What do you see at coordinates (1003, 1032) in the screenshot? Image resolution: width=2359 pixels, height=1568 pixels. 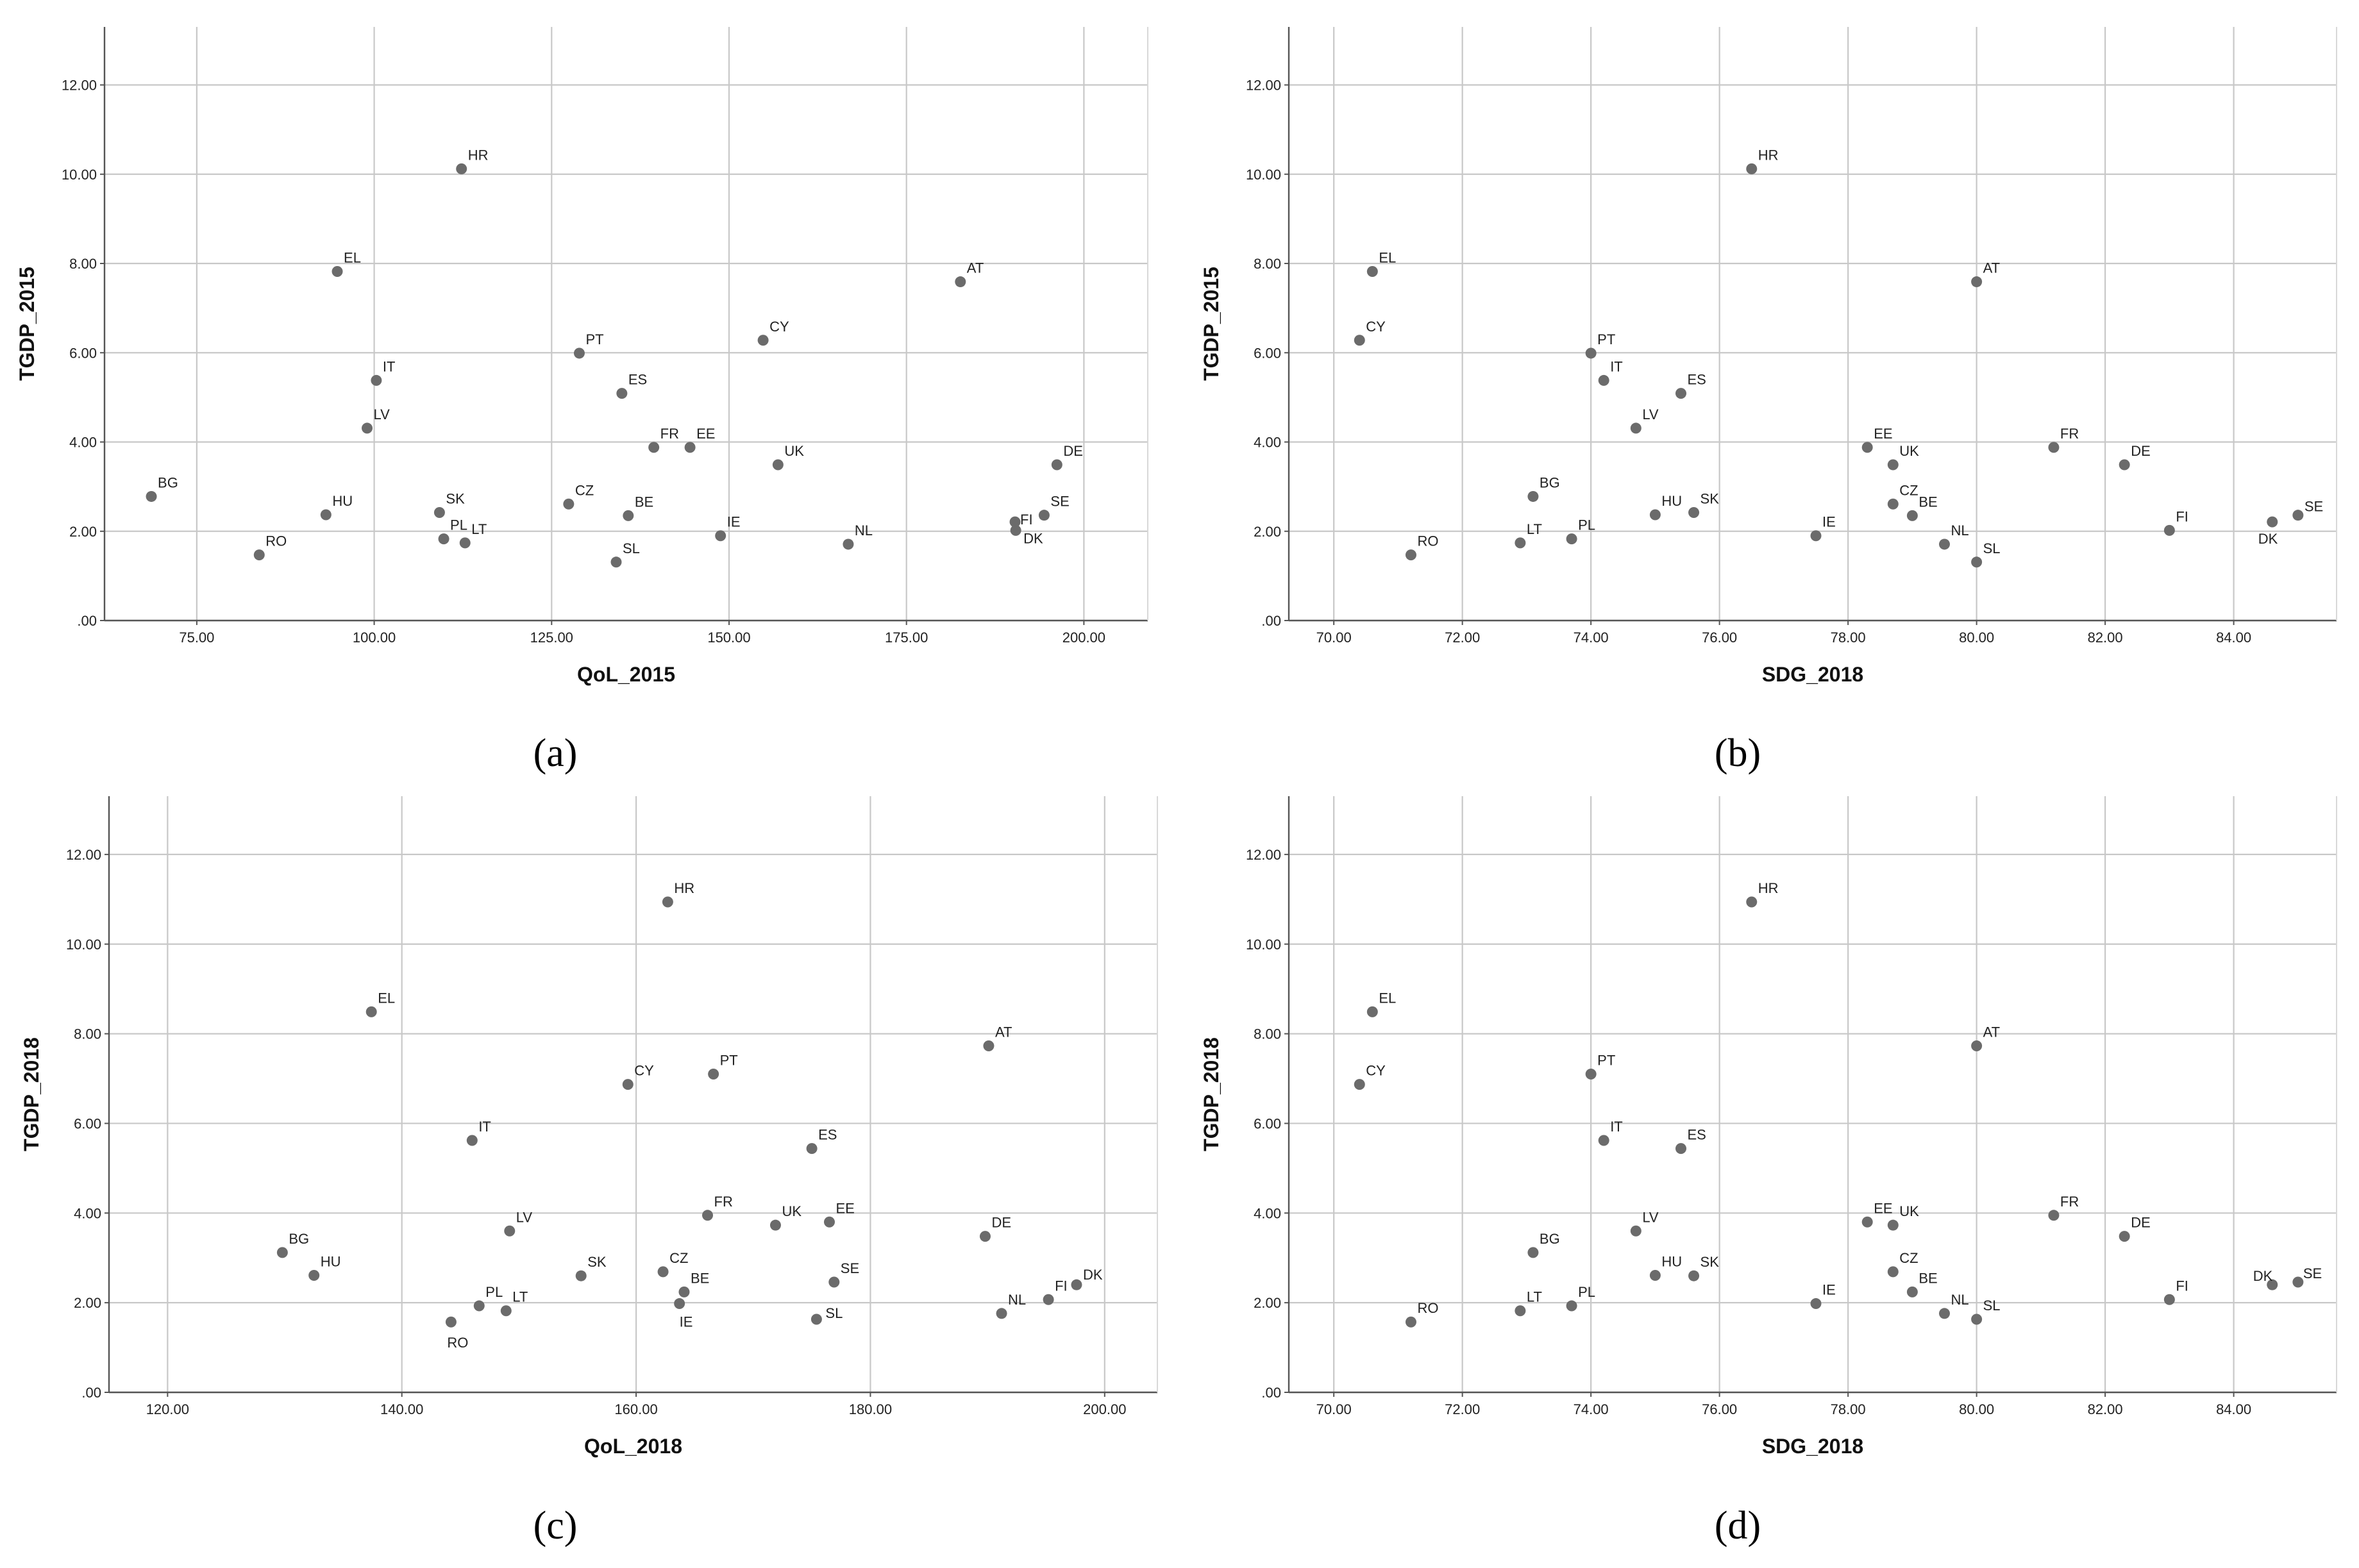 I see `point-label-at: AT` at bounding box center [1003, 1032].